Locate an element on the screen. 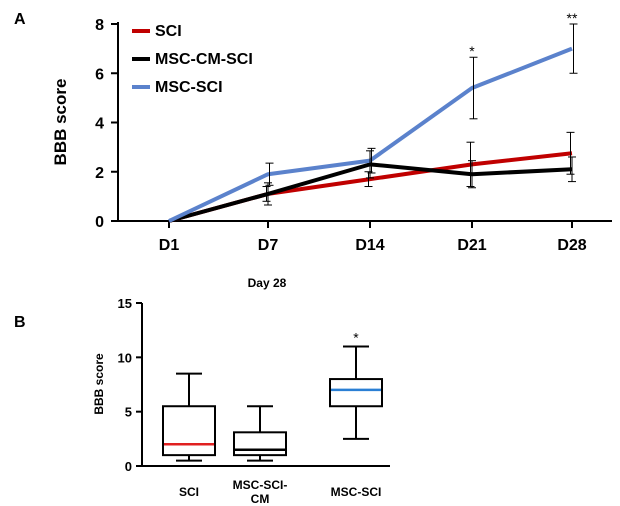  y-tick-label: 4 is located at coordinates (99, 124).